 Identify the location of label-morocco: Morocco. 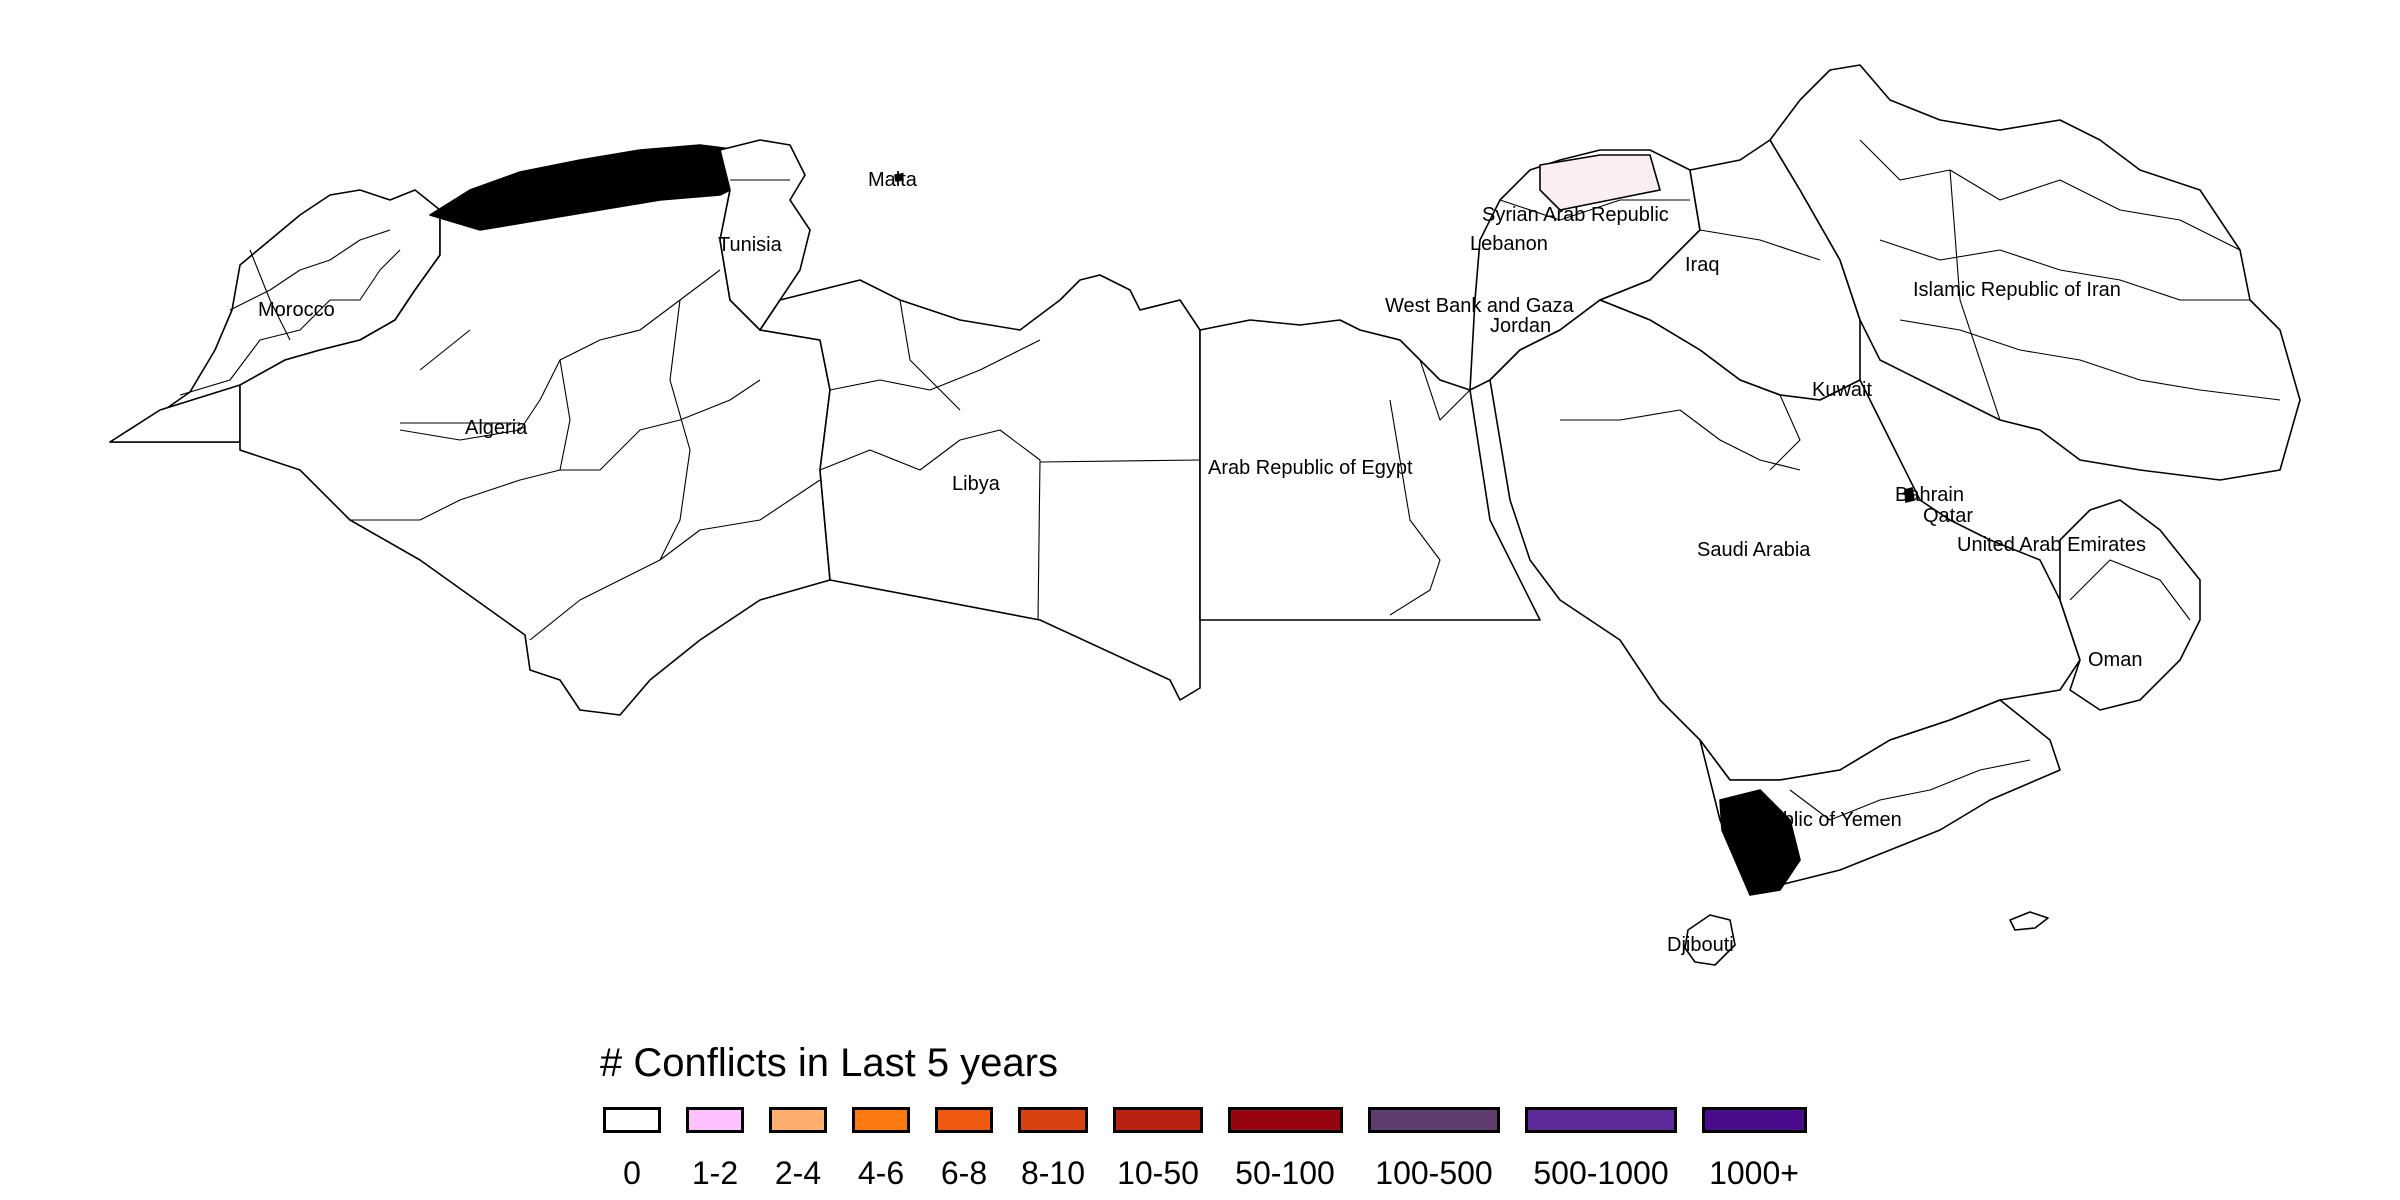
(296, 310).